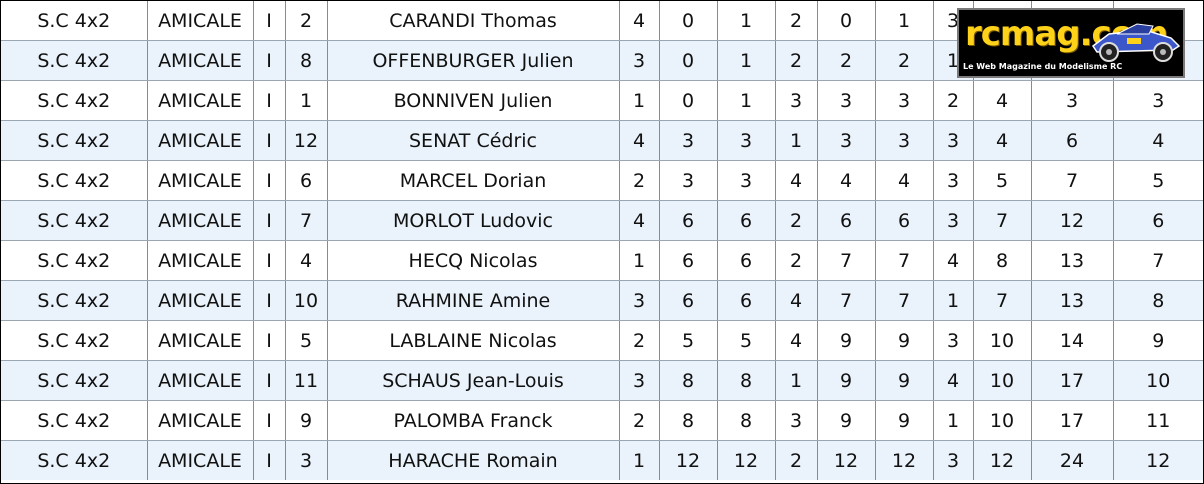  Describe the element at coordinates (473, 180) in the screenshot. I see `driver-name-cell: MARCEL Dorian` at that location.